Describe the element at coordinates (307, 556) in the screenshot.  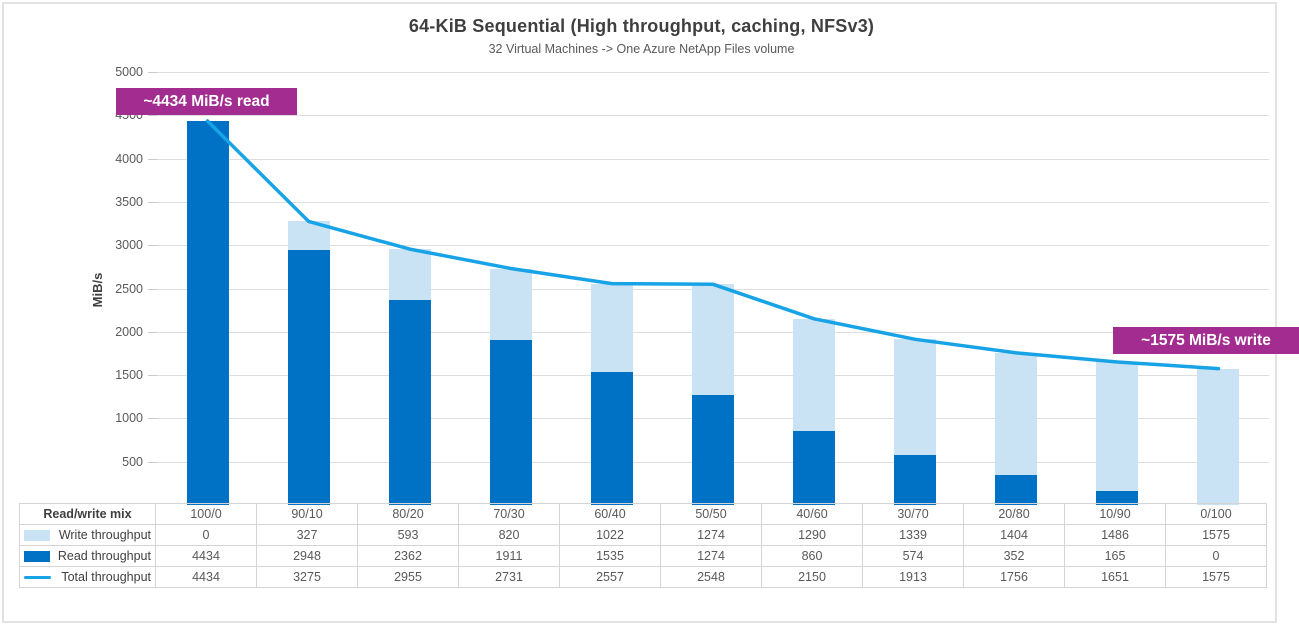
I see `table-cell: 2948` at that location.